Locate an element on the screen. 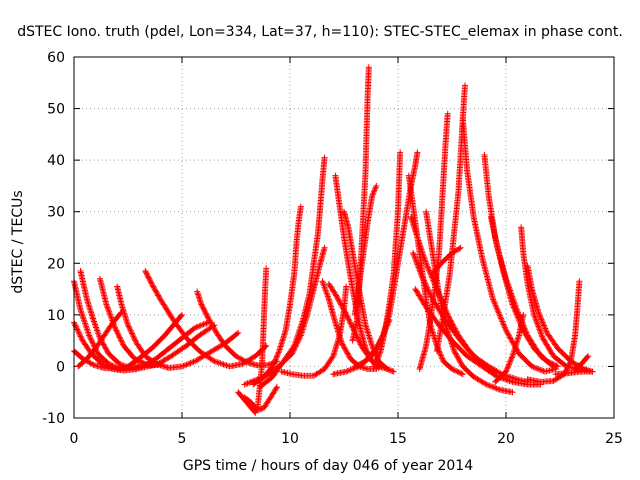  series-arc06 is located at coordinates (237, 328).